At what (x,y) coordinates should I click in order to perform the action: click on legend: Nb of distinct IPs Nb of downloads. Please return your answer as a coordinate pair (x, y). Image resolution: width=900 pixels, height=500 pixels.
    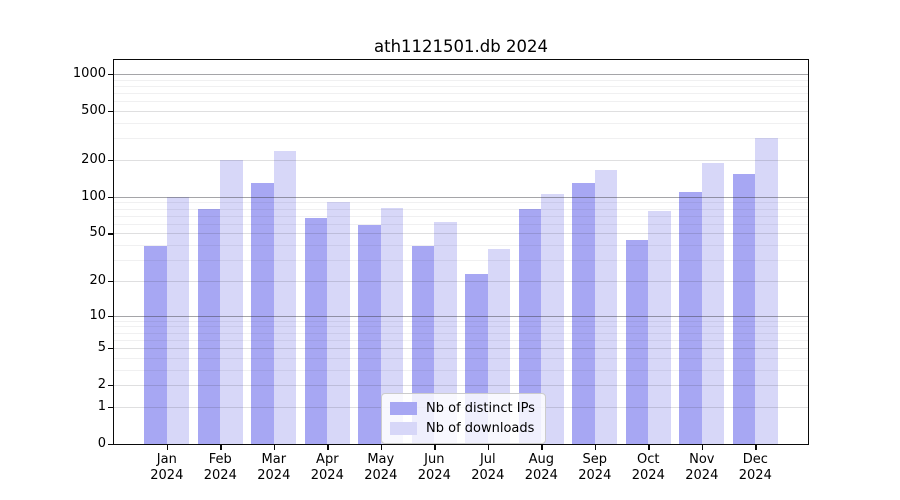
    Looking at the image, I should click on (463, 418).